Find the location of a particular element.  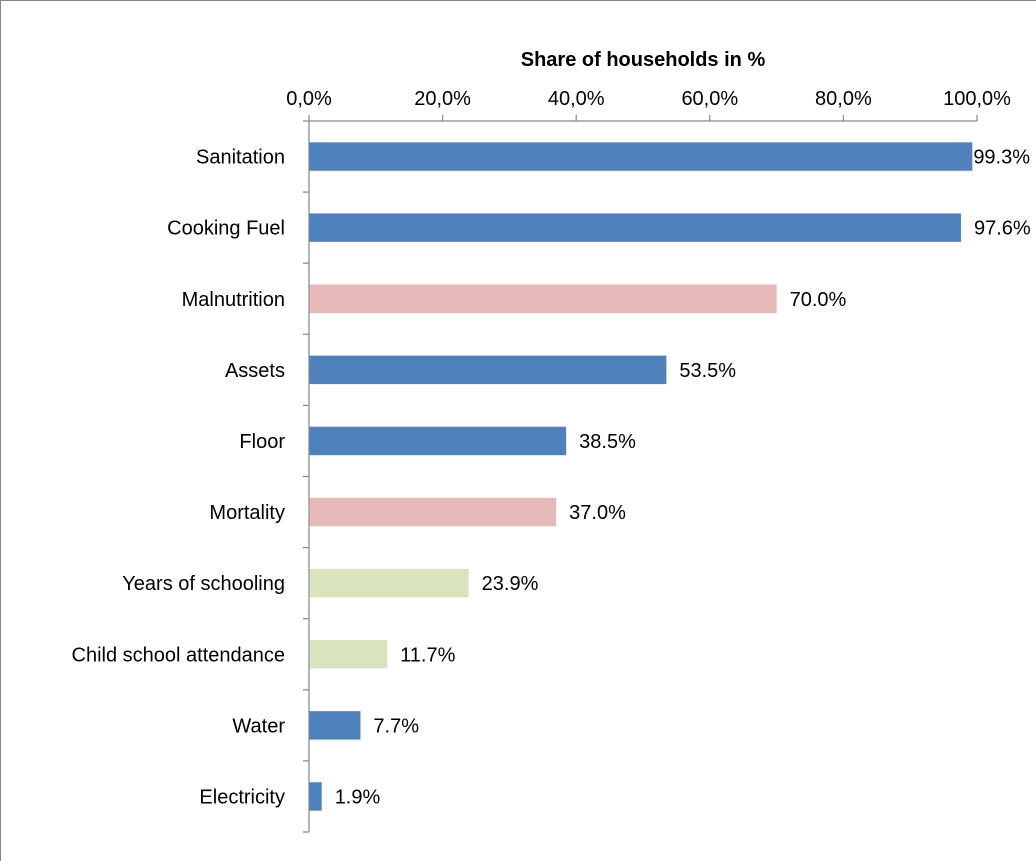

bar-cooking-fuel is located at coordinates (635, 227).